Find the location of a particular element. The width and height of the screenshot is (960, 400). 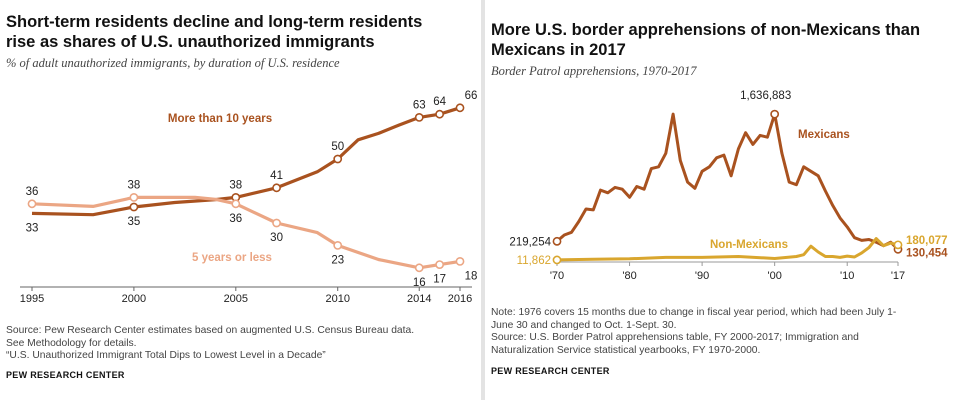

left-series-5-years-or-less-label-2000: 38 is located at coordinates (134, 185).